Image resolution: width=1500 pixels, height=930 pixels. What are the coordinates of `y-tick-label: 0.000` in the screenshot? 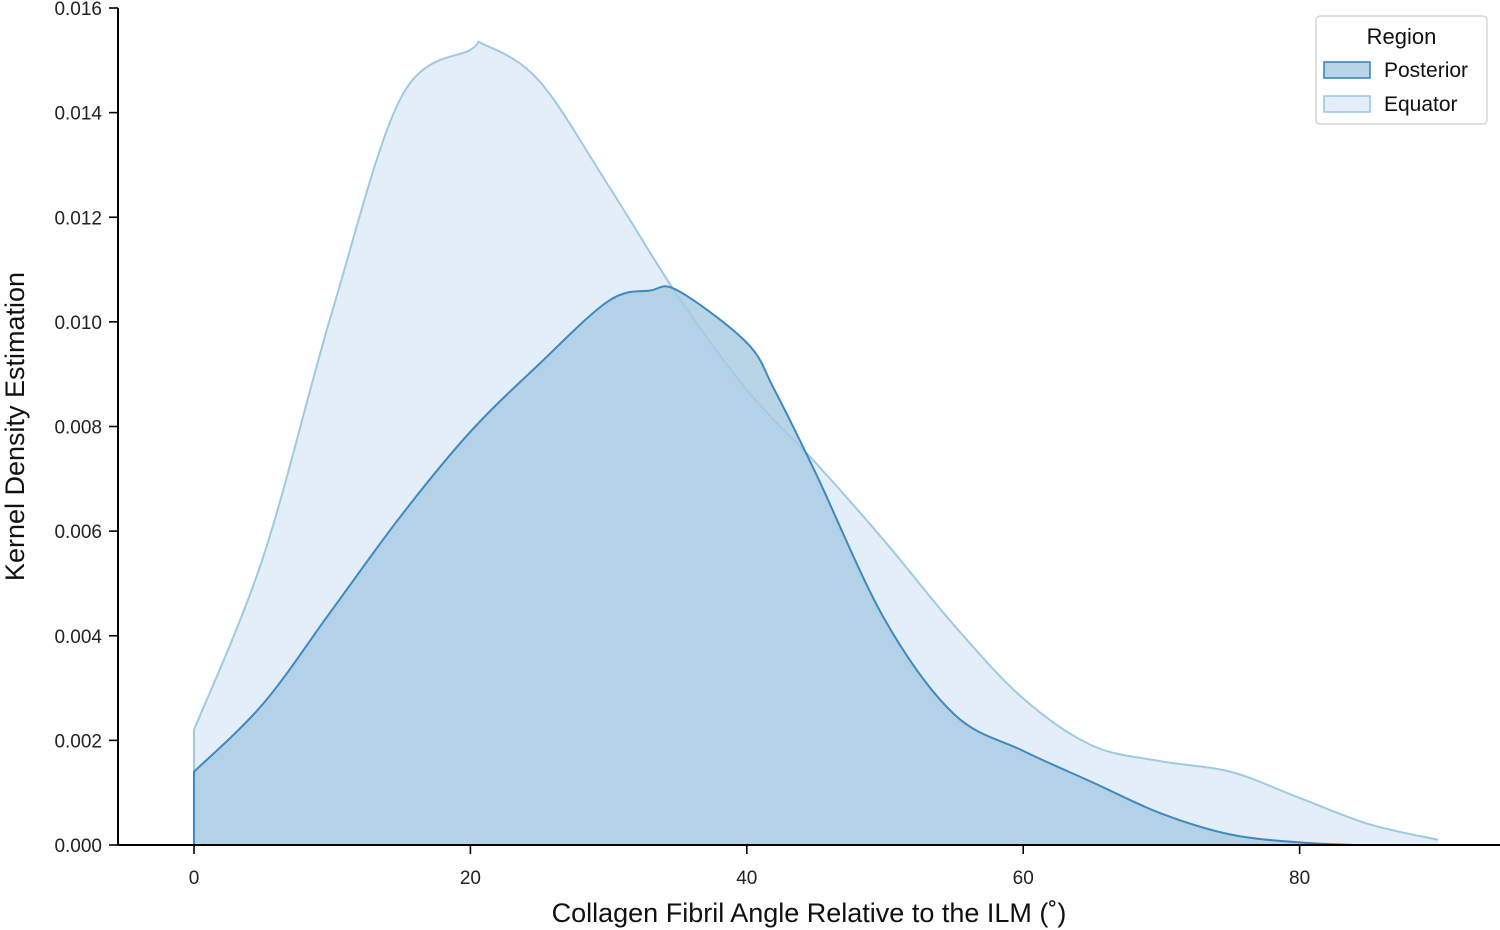 It's located at (78, 846).